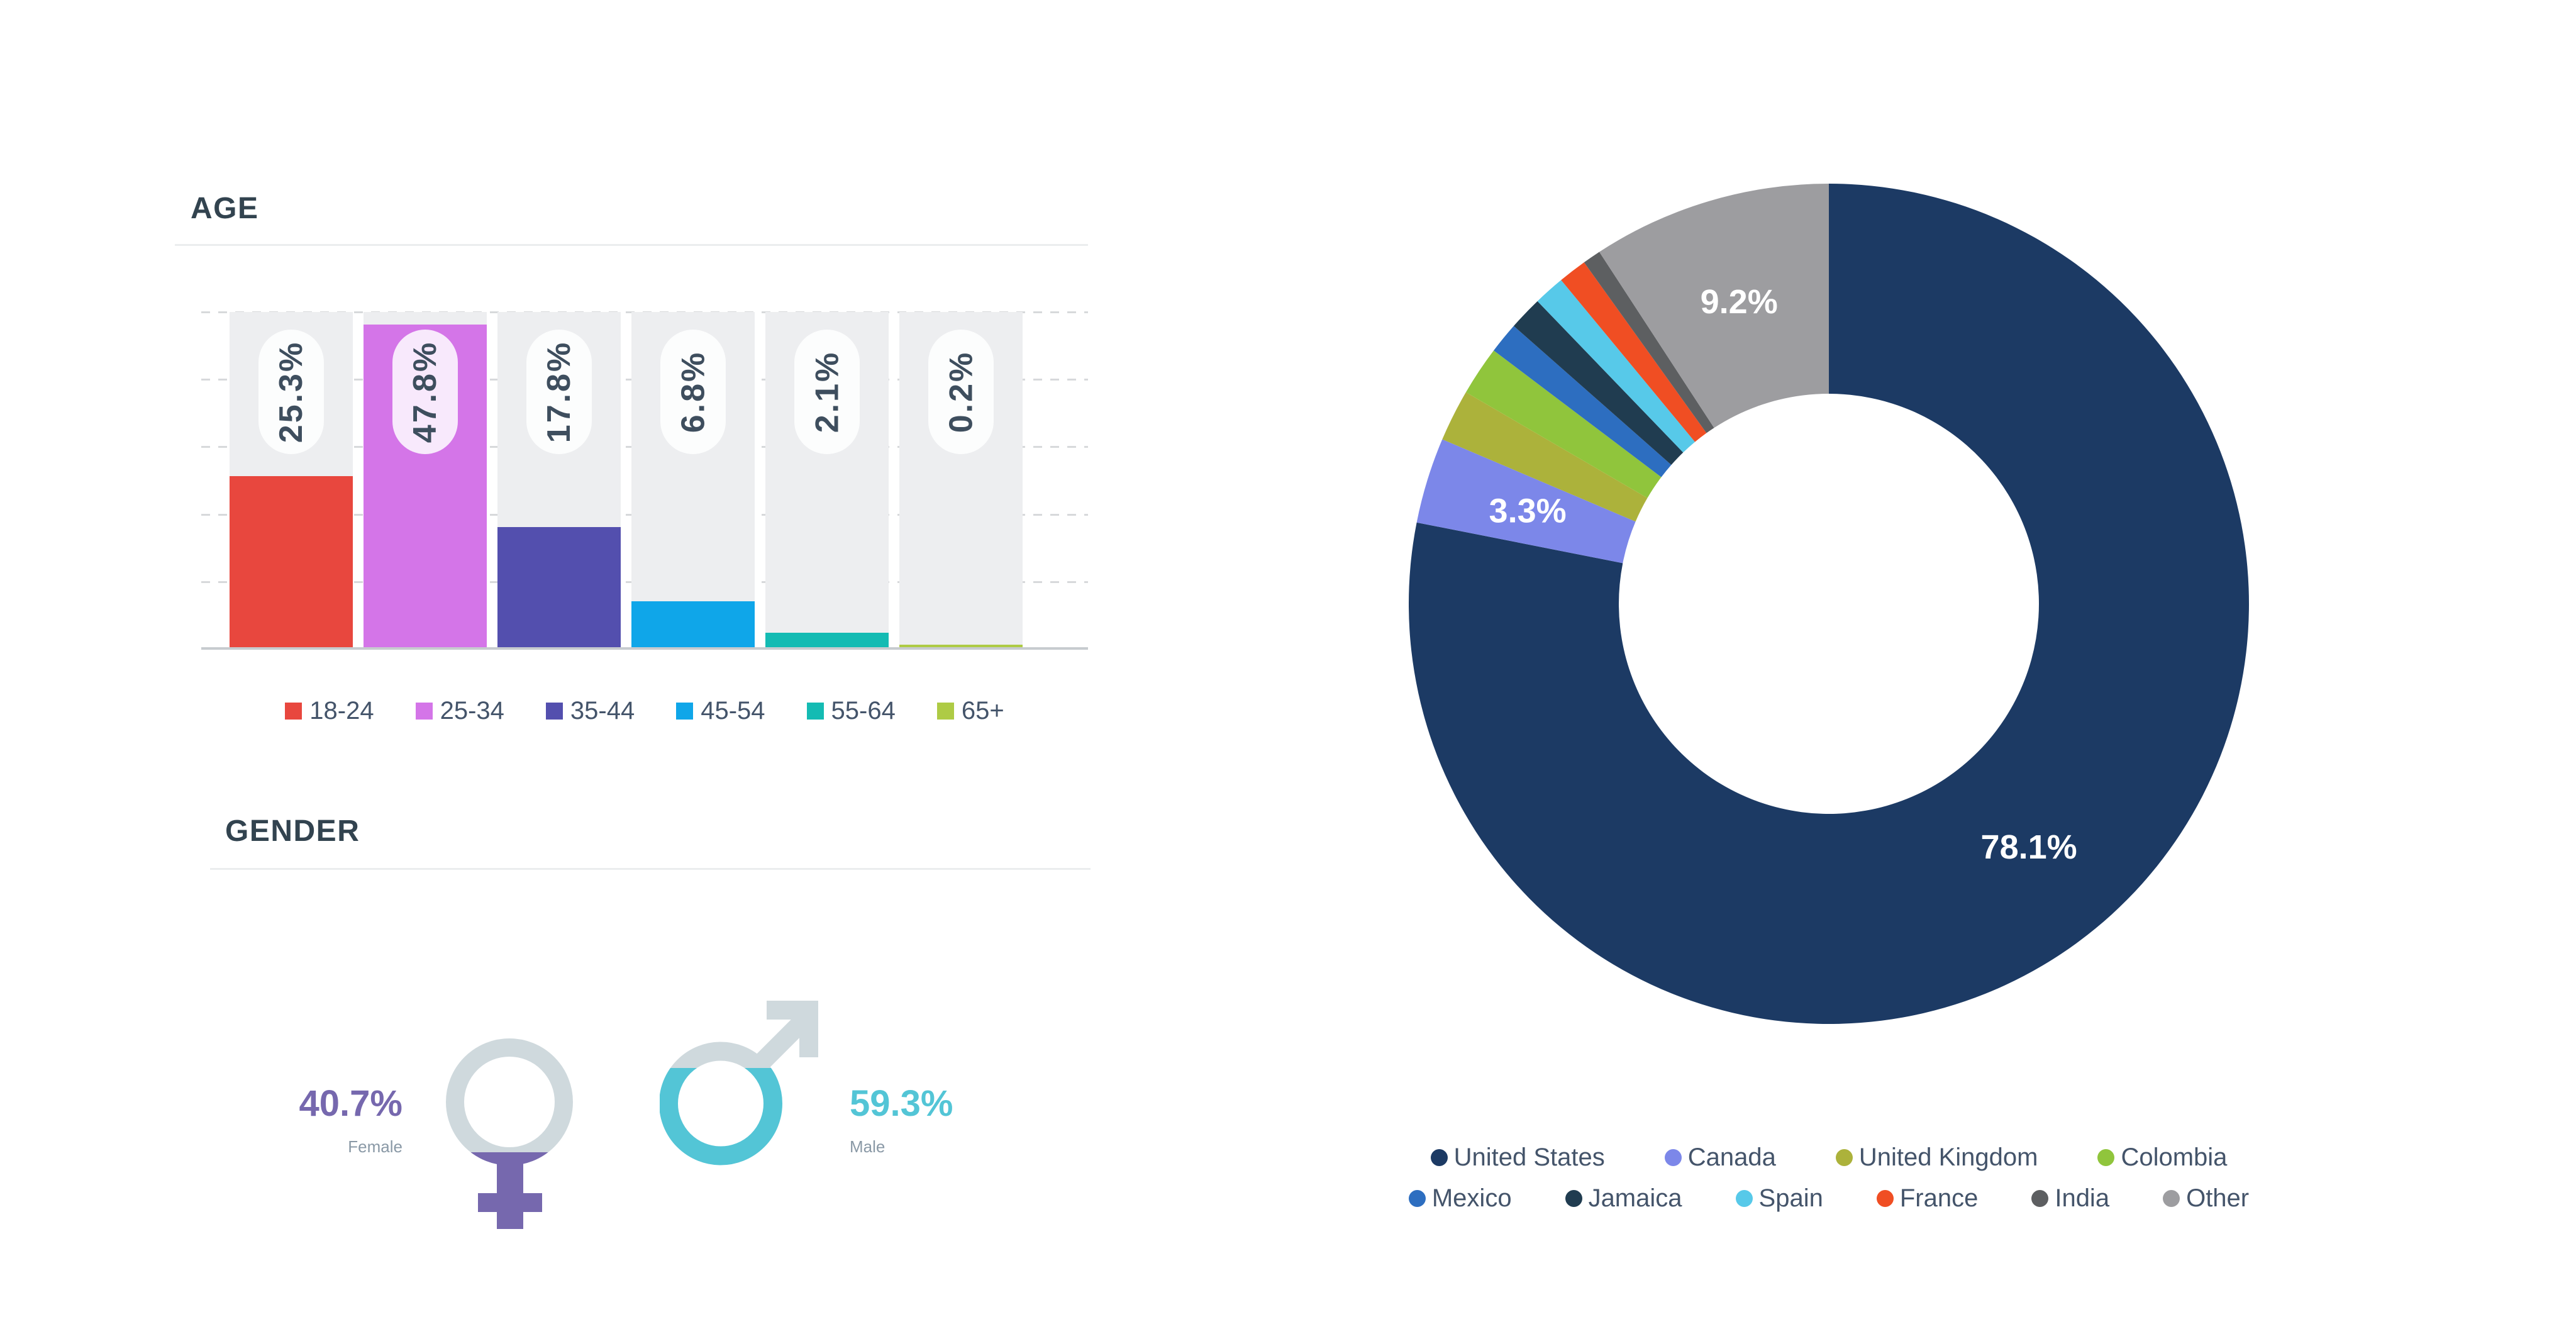  Describe the element at coordinates (827, 480) in the screenshot. I see `bar-column-55-64: 2.1%` at that location.